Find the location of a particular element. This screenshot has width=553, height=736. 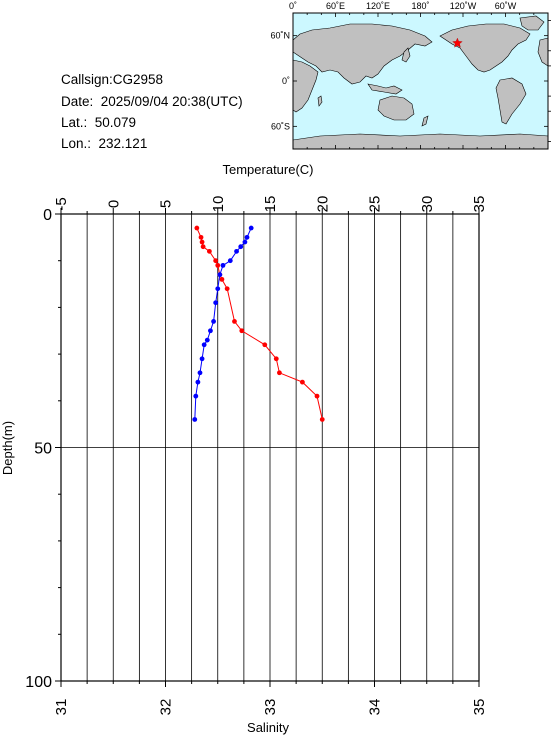

depth-tick-label: 0 is located at coordinates (47, 215).